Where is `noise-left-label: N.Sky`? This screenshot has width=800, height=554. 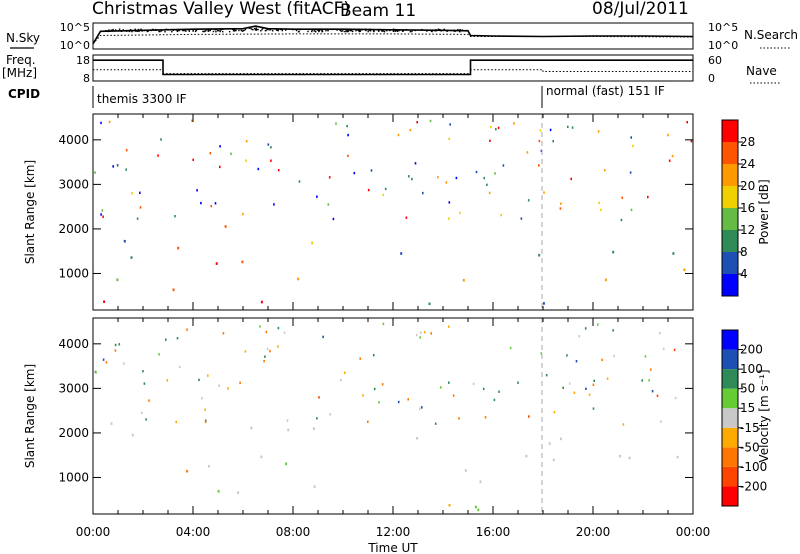
noise-left-label: N.Sky is located at coordinates (23, 38).